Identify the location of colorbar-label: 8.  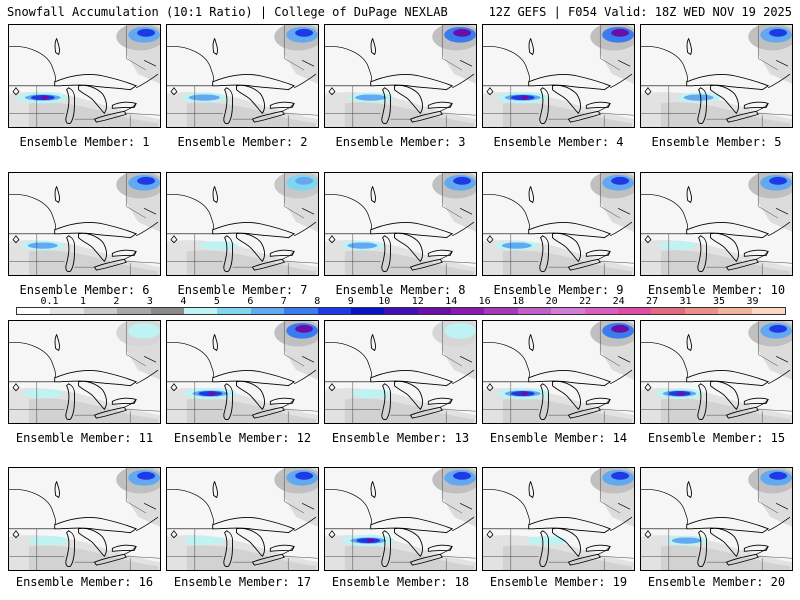
(317, 301).